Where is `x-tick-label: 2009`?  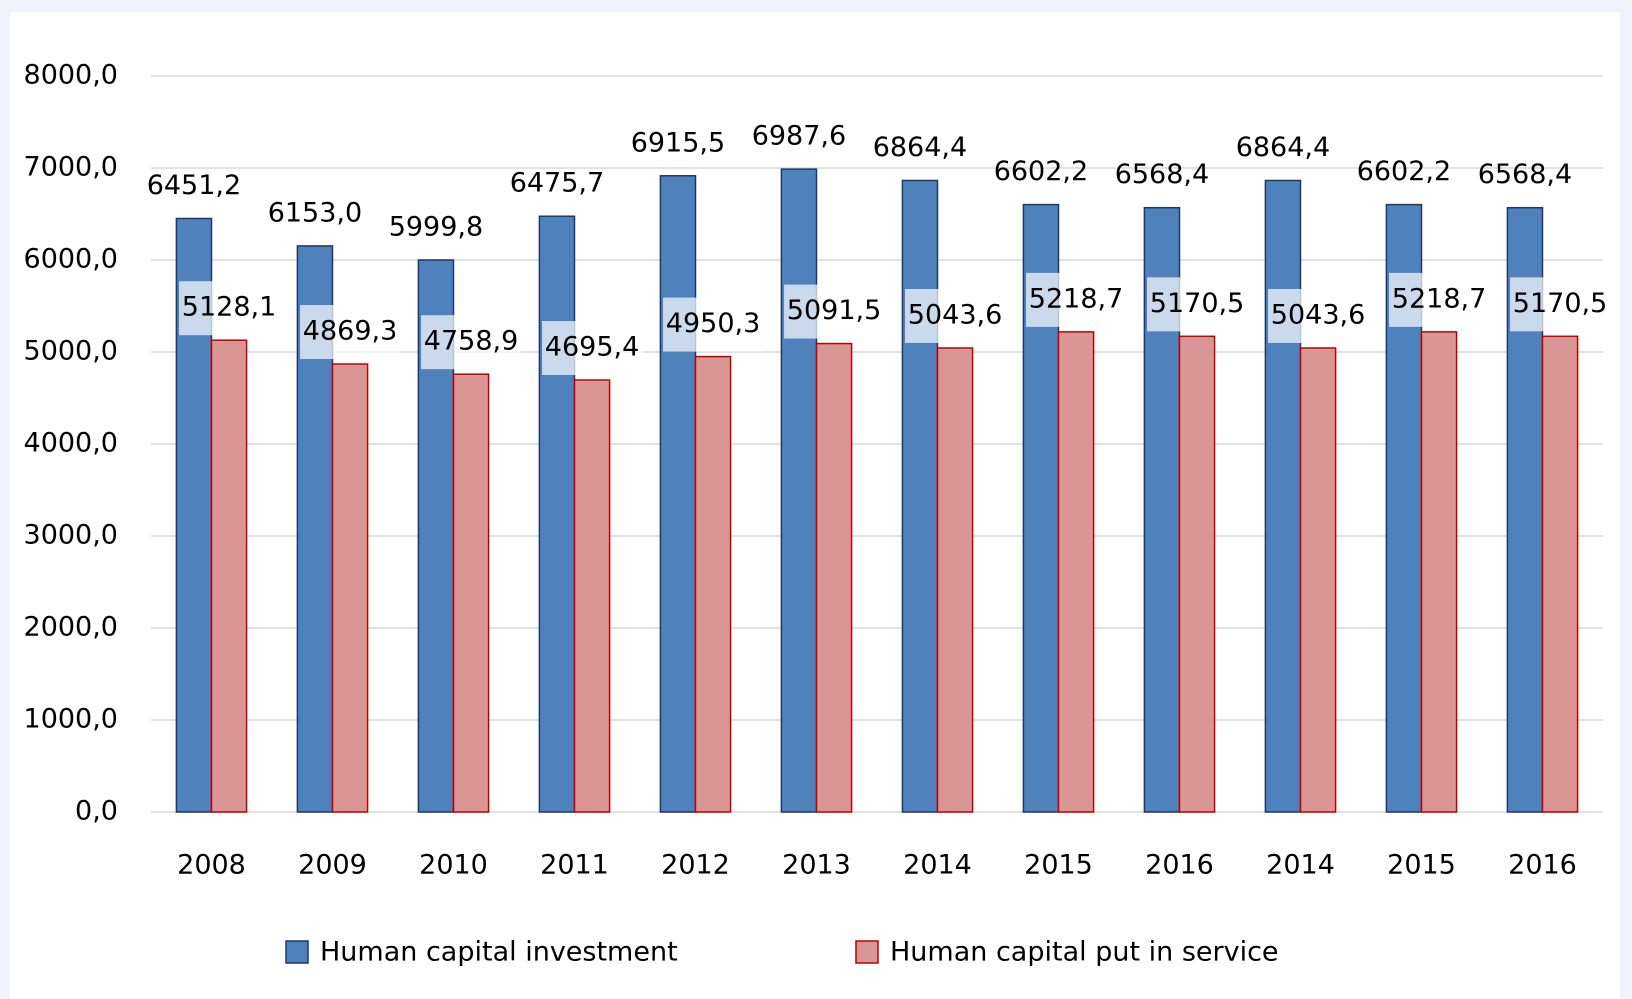 x-tick-label: 2009 is located at coordinates (332, 865).